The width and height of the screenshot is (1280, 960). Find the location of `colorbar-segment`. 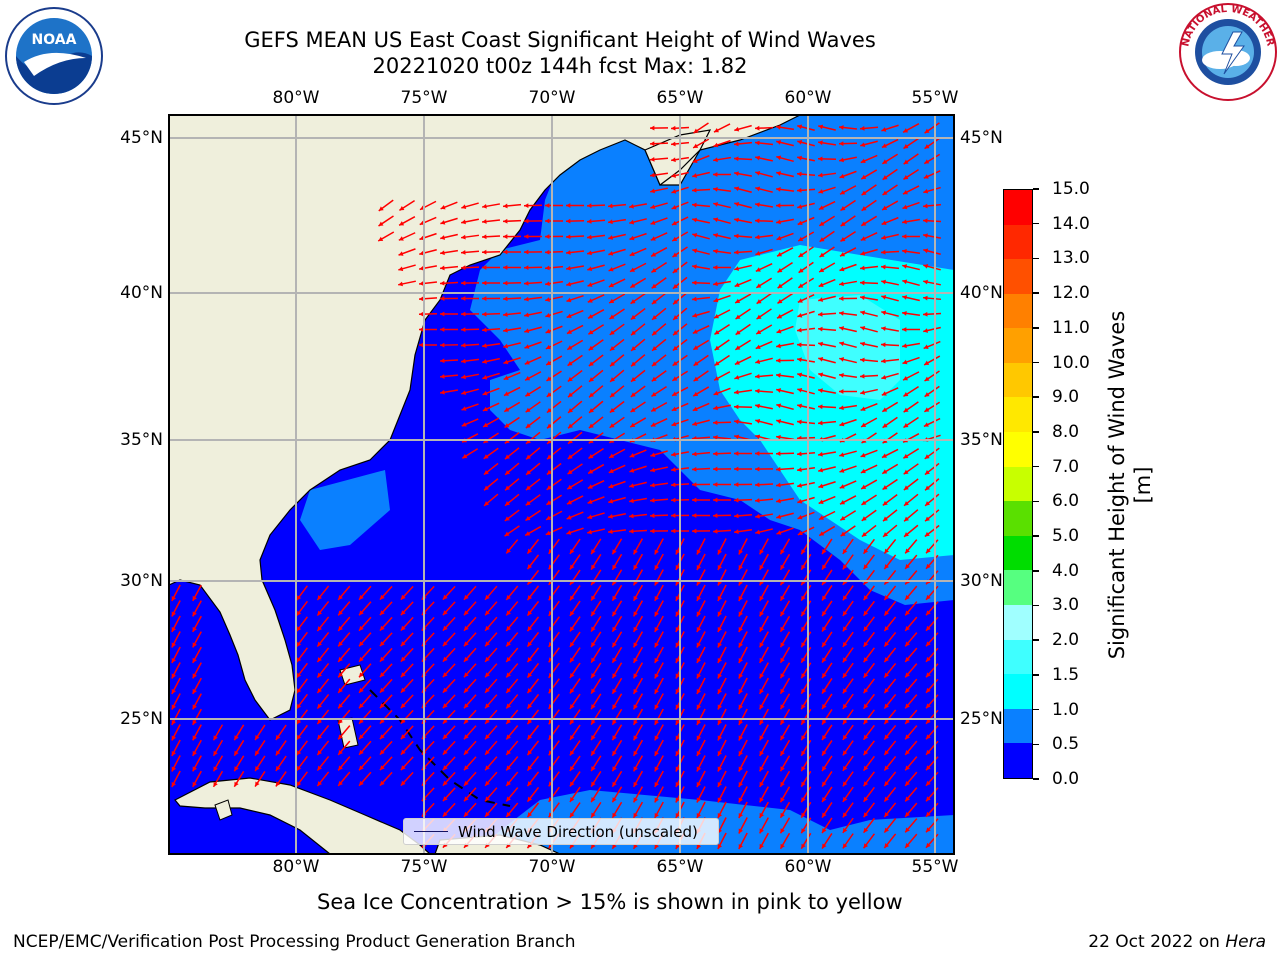

colorbar-segment is located at coordinates (1018, 276).